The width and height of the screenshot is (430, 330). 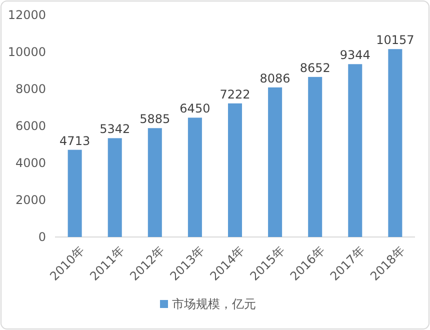 I want to click on data-label: 8652, so click(x=315, y=67).